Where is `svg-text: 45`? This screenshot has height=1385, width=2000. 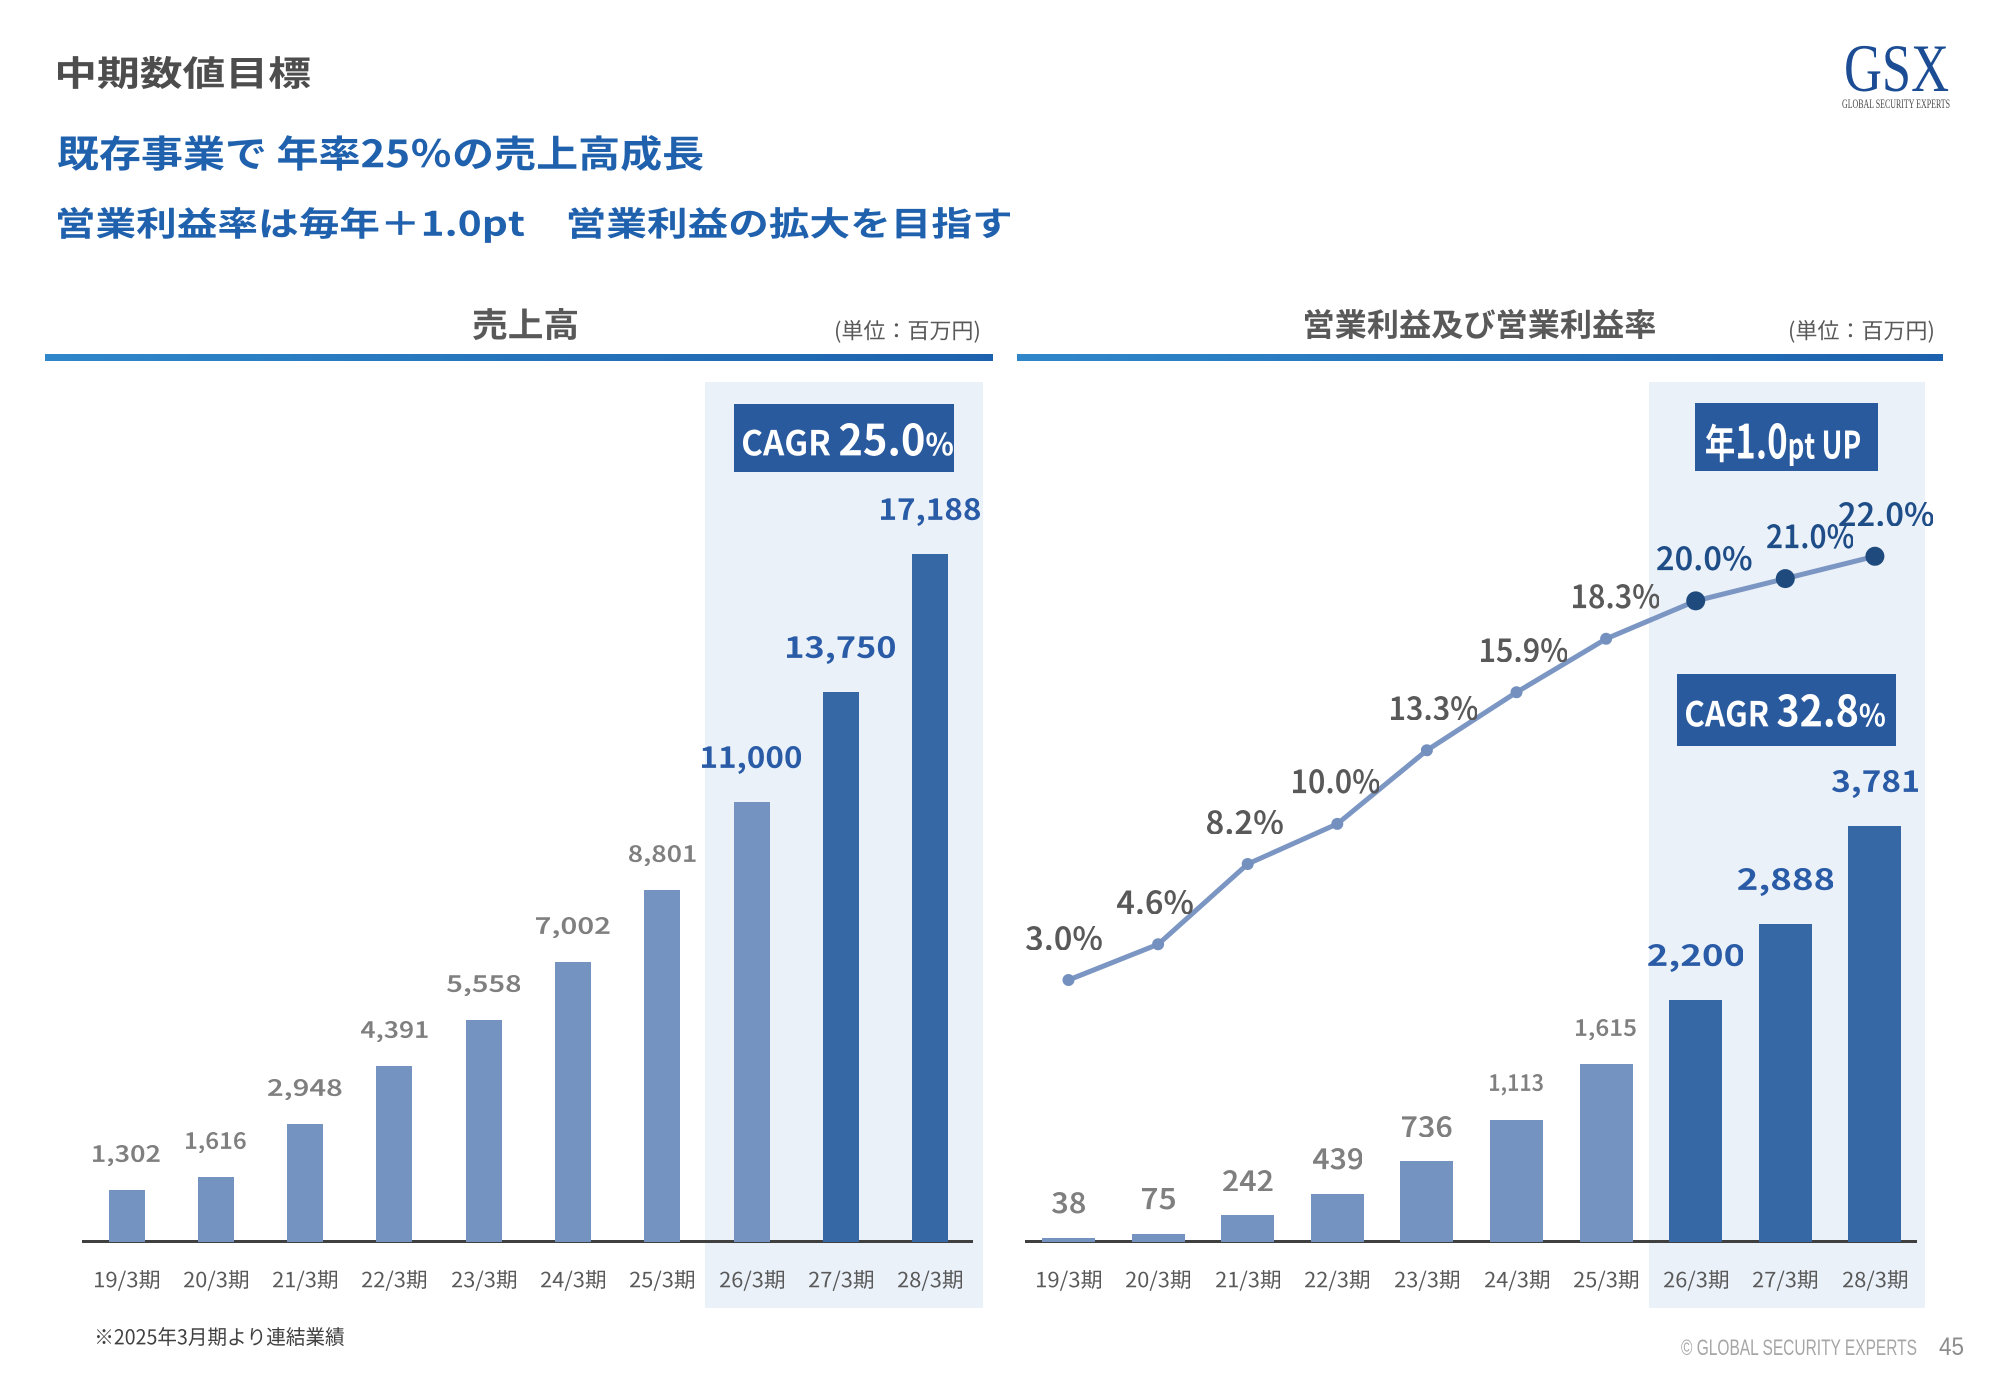 svg-text: 45 is located at coordinates (1951, 1347).